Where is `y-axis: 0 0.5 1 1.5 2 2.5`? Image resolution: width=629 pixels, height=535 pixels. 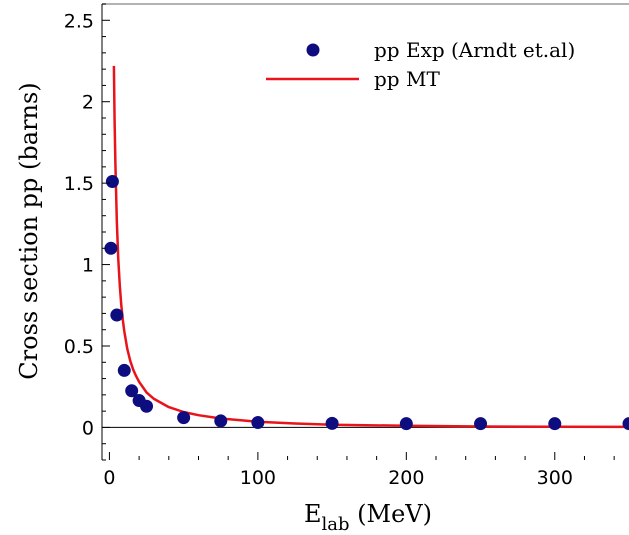
y-axis: 0 0.5 1 1.5 2 2.5 is located at coordinates (87, 232).